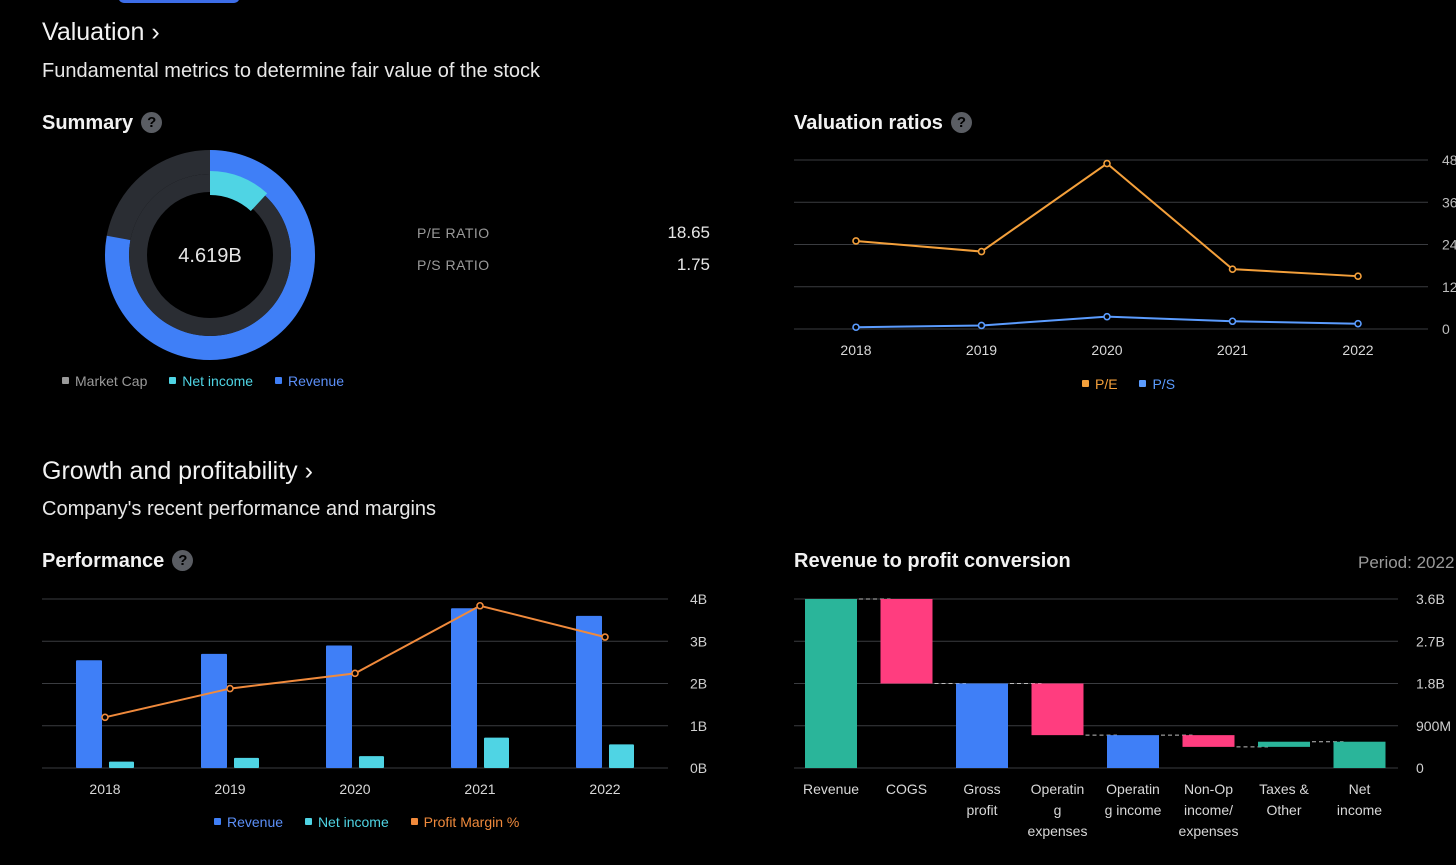 The image size is (1456, 865). I want to click on summary-title-text: Summary, so click(88, 123).